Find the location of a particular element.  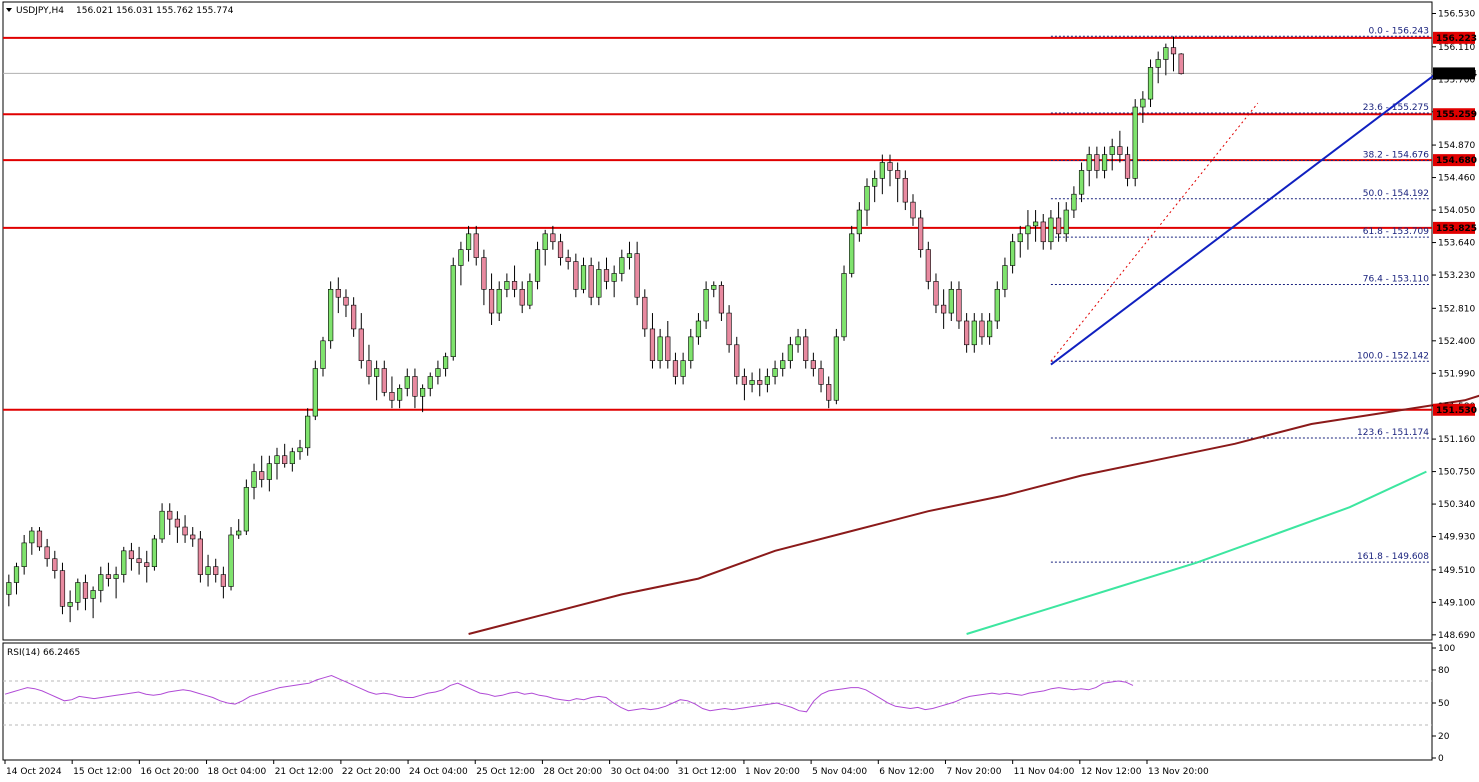

time-tick-label: 5 Nov 04:00 is located at coordinates (839, 772).